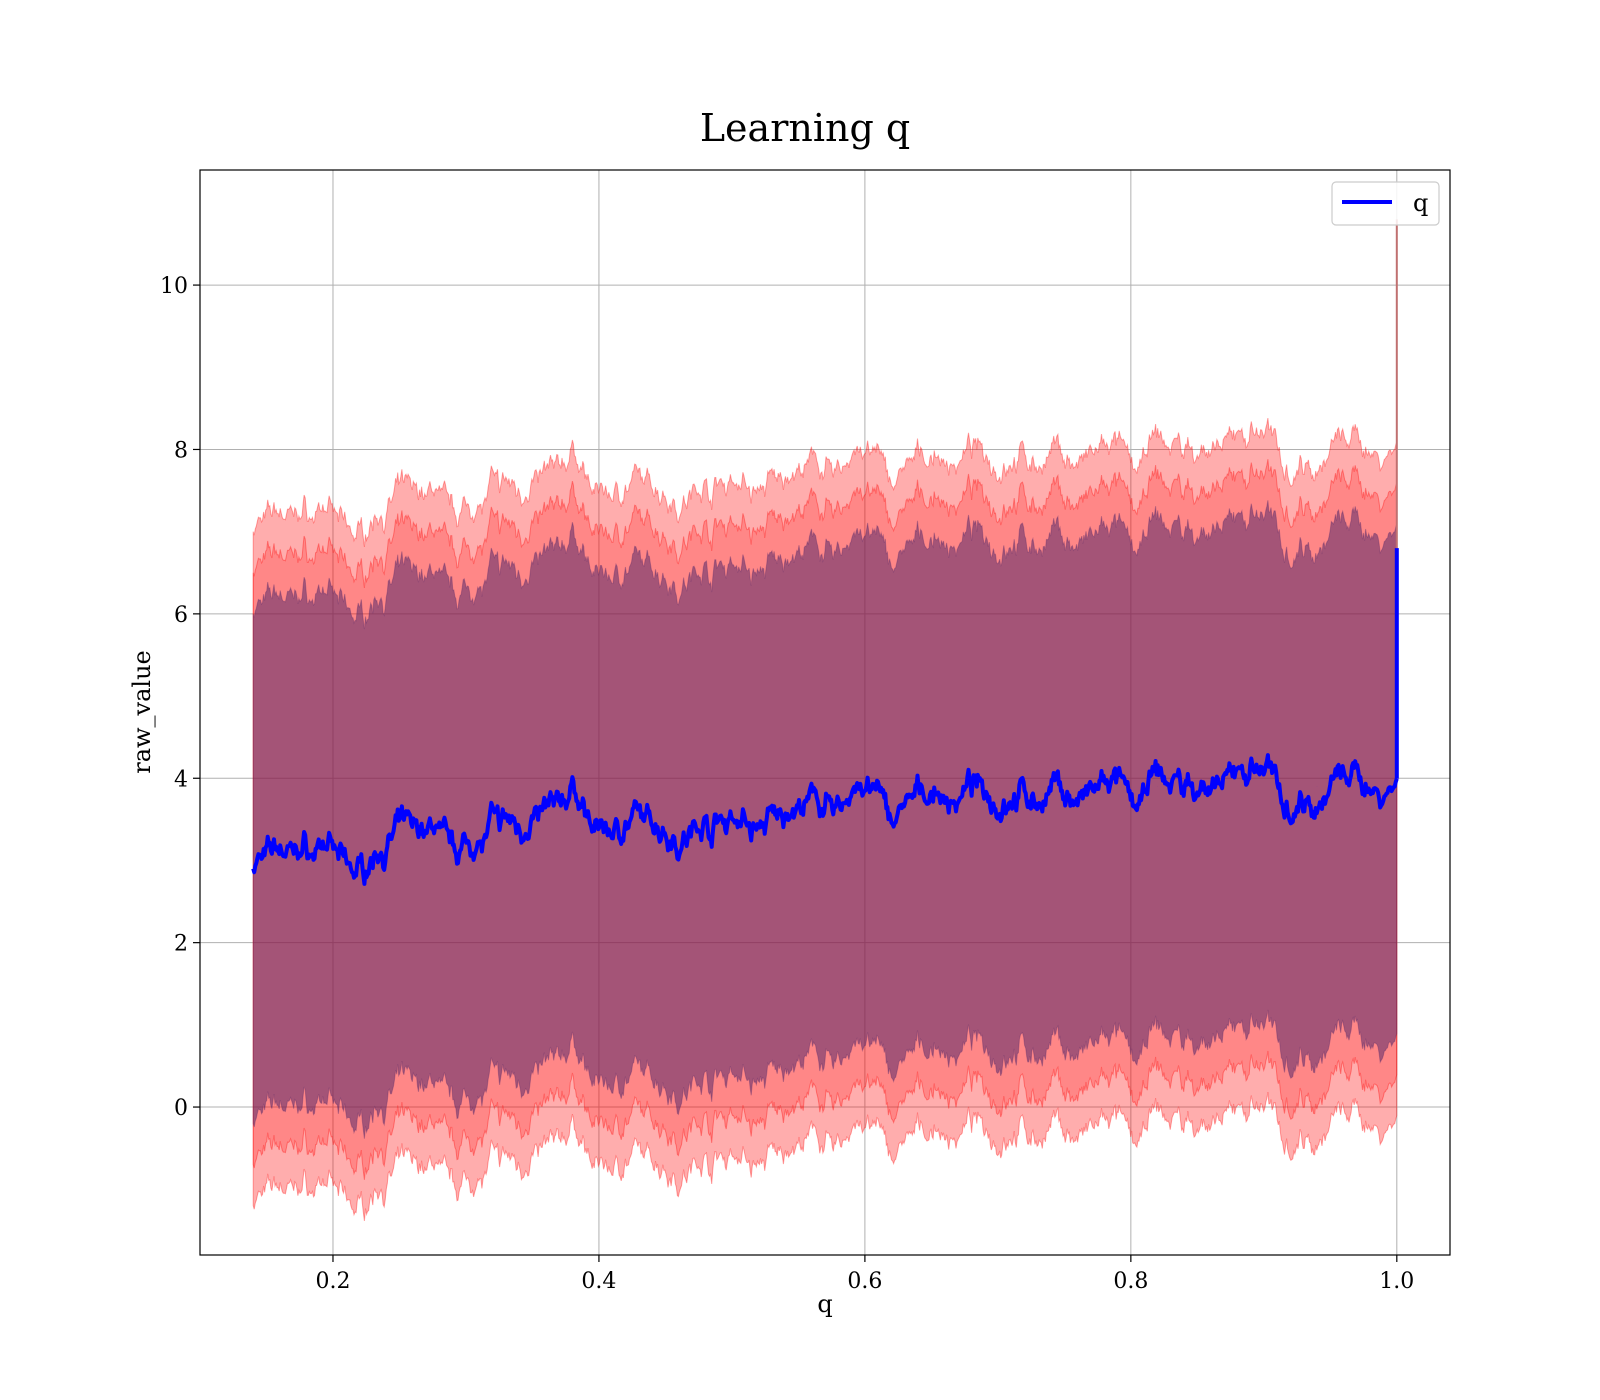 This screenshot has height=1400, width=1600. What do you see at coordinates (864, 1281) in the screenshot?
I see `x-tick-label-2: 0.6` at bounding box center [864, 1281].